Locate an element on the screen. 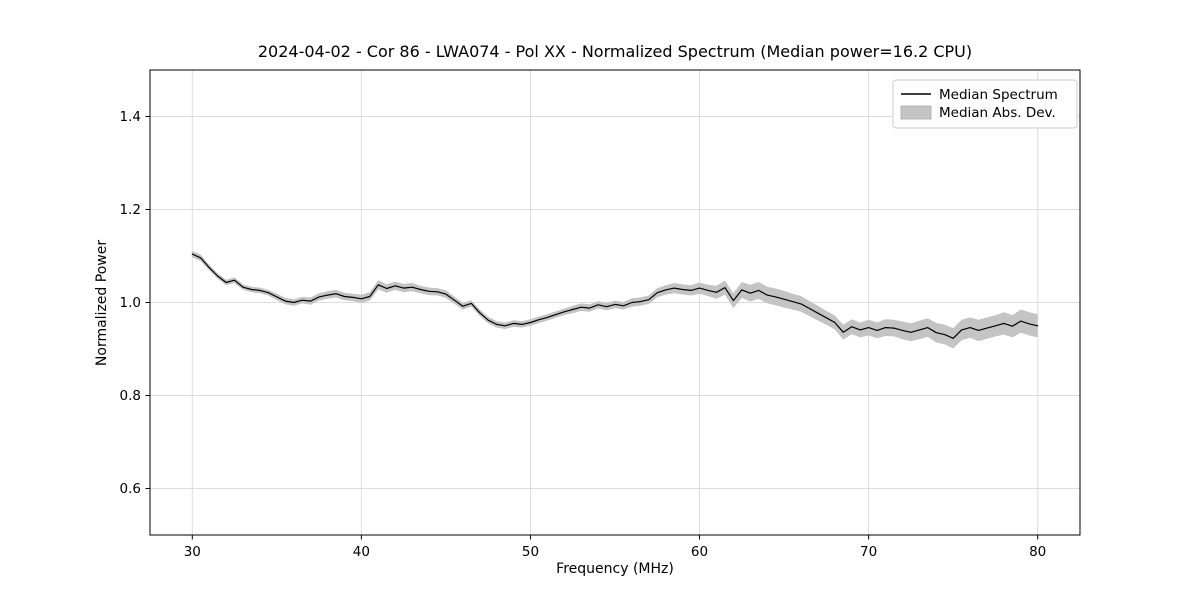  x-tick-label: 60 is located at coordinates (699, 552).